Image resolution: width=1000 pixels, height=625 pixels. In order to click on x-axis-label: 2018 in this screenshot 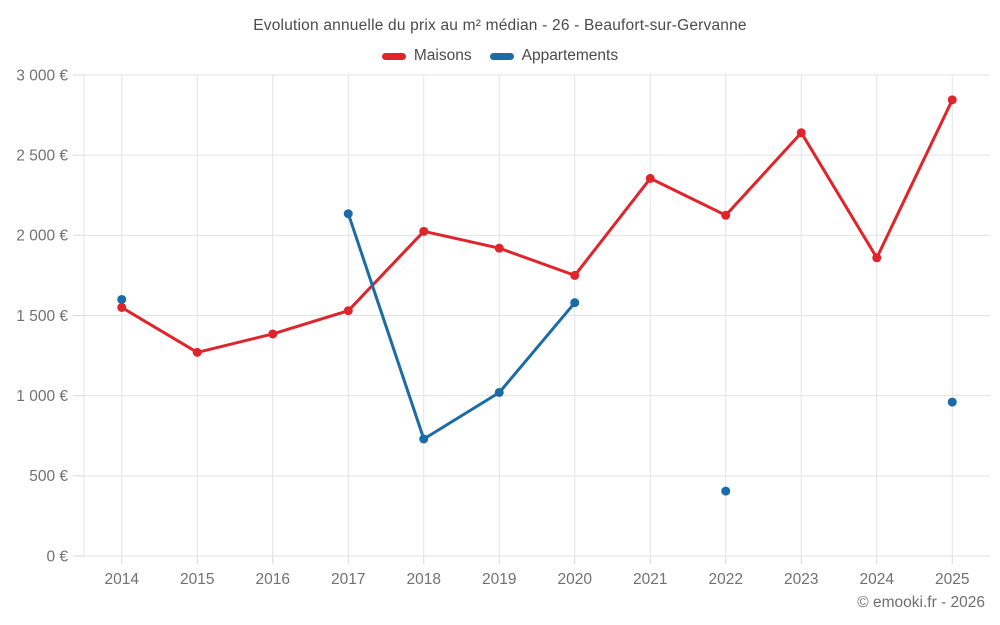, I will do `click(424, 579)`.